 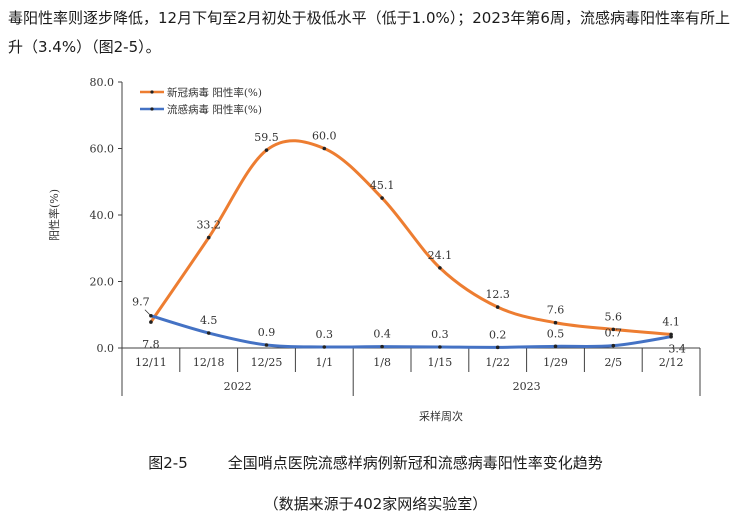 What do you see at coordinates (102, 149) in the screenshot?
I see `y-tick-label: 60.0` at bounding box center [102, 149].